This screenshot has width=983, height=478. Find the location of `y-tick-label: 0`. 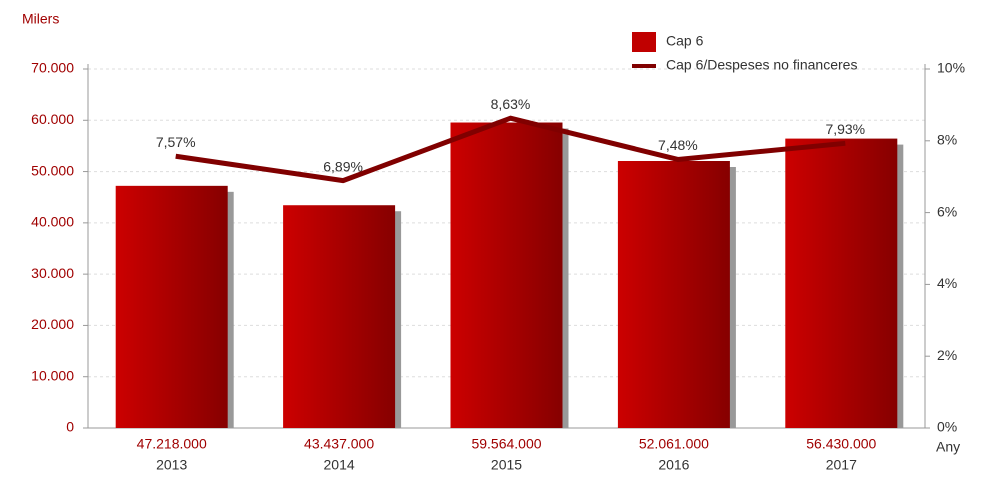

y-tick-label: 0 is located at coordinates (70, 427).